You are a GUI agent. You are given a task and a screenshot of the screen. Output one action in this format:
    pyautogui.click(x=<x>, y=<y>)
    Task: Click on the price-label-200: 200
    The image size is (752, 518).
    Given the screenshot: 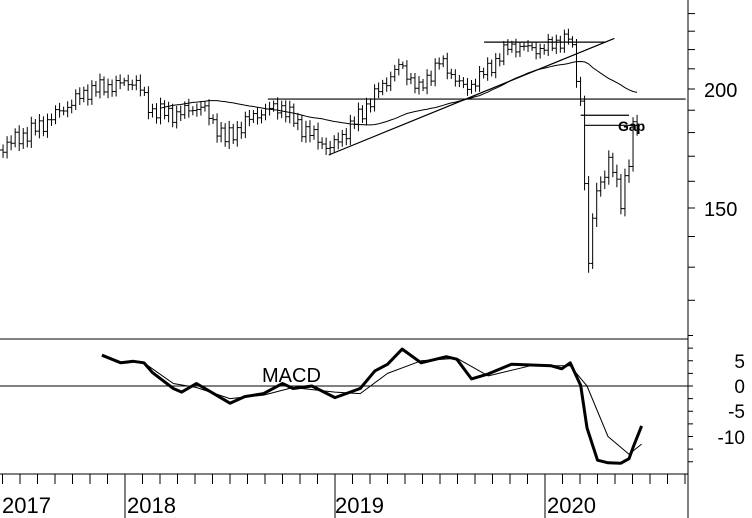 What is the action you would take?
    pyautogui.click(x=720, y=91)
    